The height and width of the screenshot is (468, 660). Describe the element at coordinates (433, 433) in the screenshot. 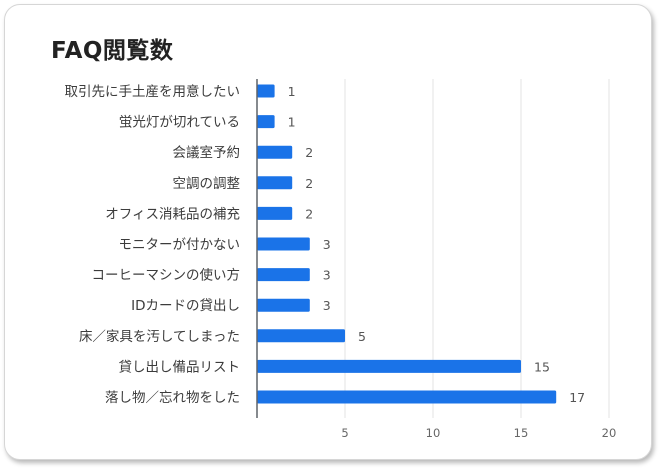

I see `x-tick-label: 10` at that location.